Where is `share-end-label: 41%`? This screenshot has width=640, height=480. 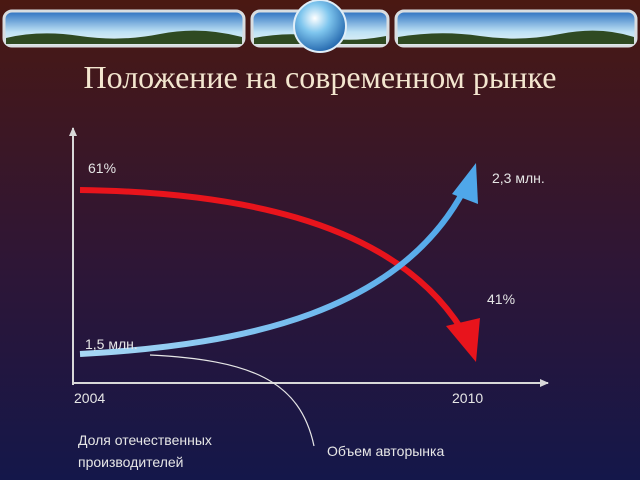
share-end-label: 41% is located at coordinates (501, 299).